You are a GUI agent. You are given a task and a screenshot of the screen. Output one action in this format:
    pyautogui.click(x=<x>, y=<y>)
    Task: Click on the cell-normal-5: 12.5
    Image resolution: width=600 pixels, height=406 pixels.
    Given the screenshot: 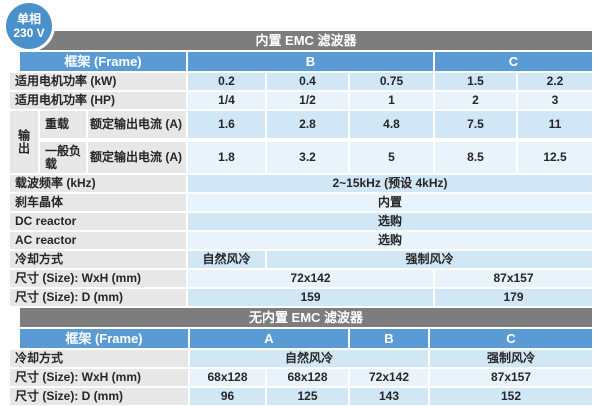 What is the action you would take?
    pyautogui.click(x=555, y=157)
    